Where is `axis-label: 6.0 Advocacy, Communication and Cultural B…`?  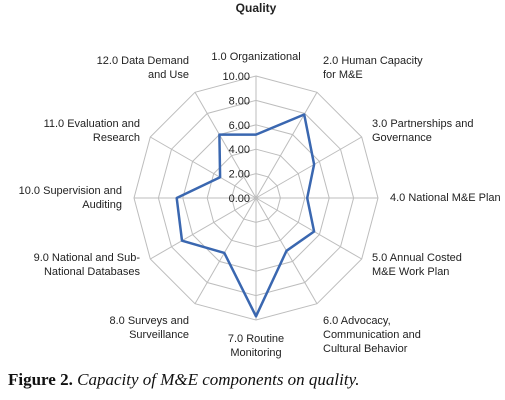
axis-label: 6.0 Advocacy, Communication and Cultural B… is located at coordinates (372, 335).